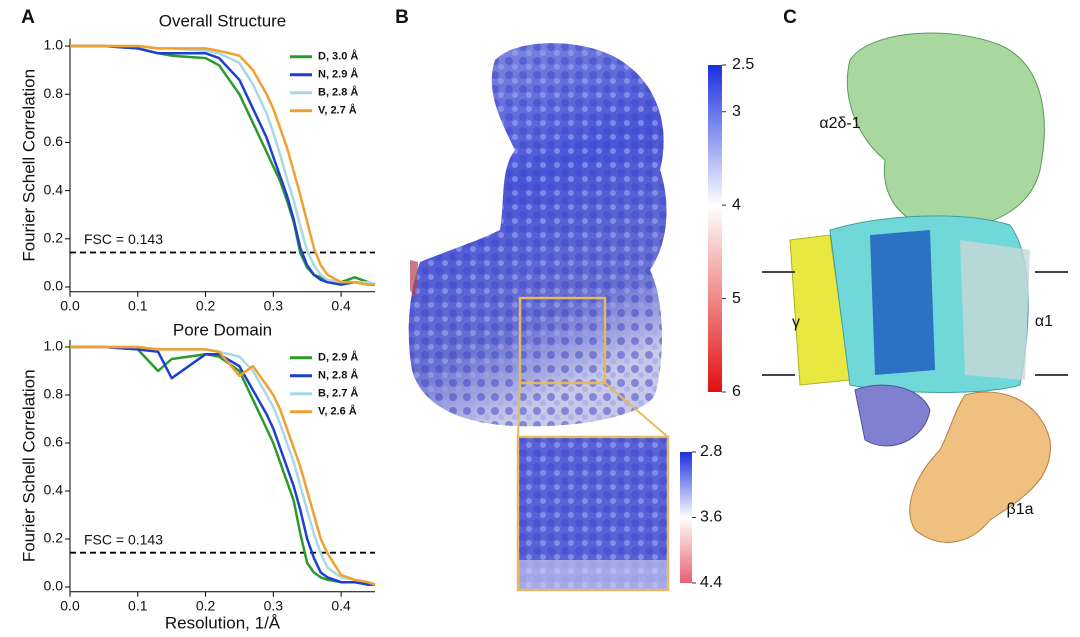 The height and width of the screenshot is (637, 1080). I want to click on legend-label: N, 2.9 Å, so click(338, 74).